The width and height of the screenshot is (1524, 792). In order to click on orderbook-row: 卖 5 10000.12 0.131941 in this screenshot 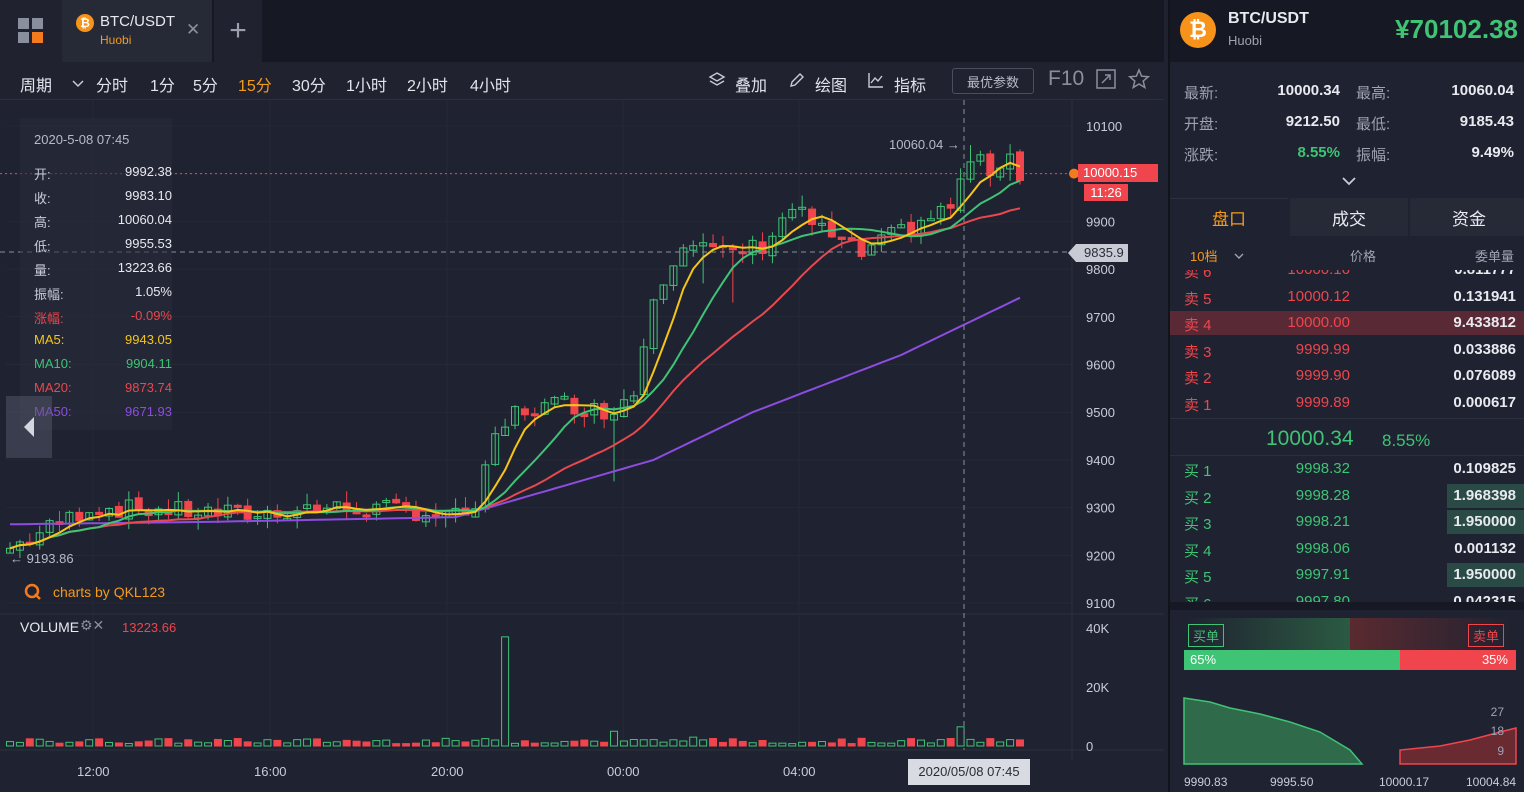, I will do `click(1347, 297)`.